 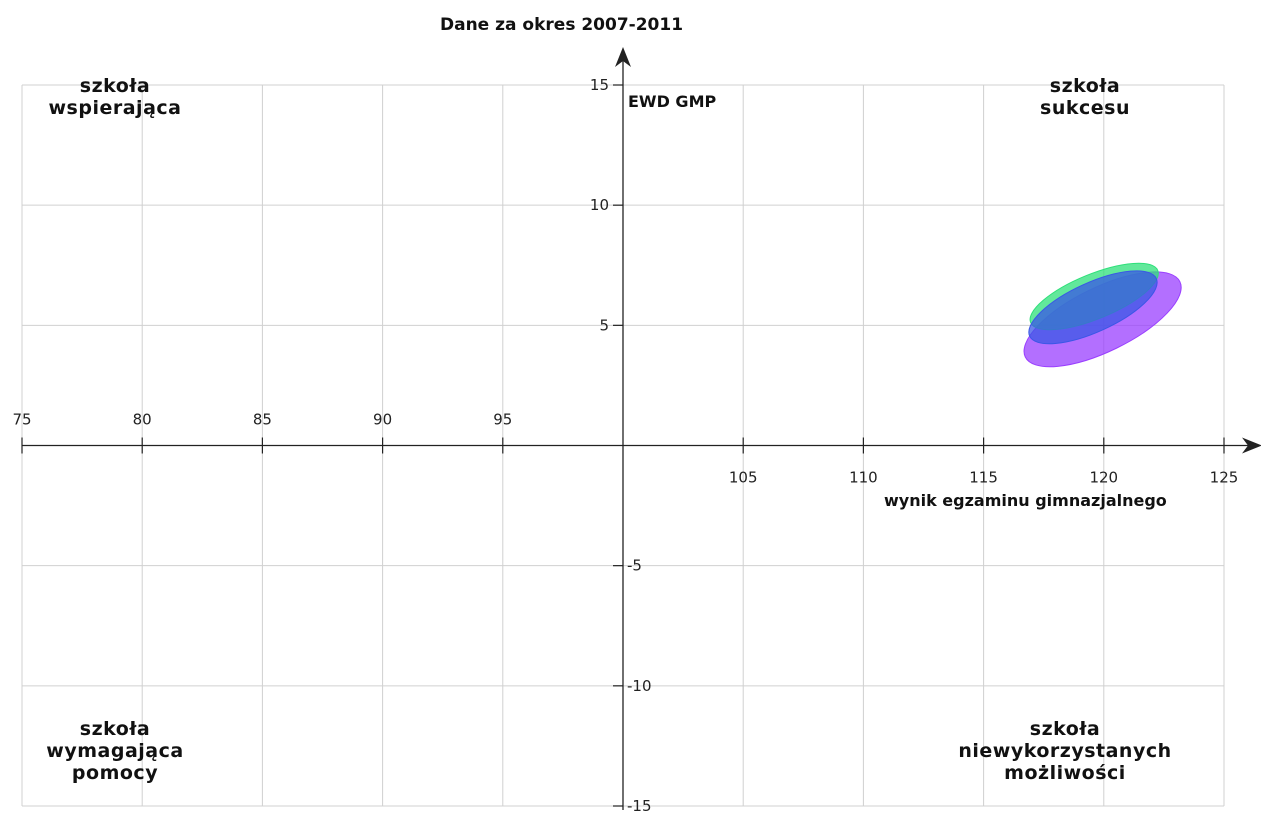 I want to click on x-tick-label: 110, so click(x=863, y=478).